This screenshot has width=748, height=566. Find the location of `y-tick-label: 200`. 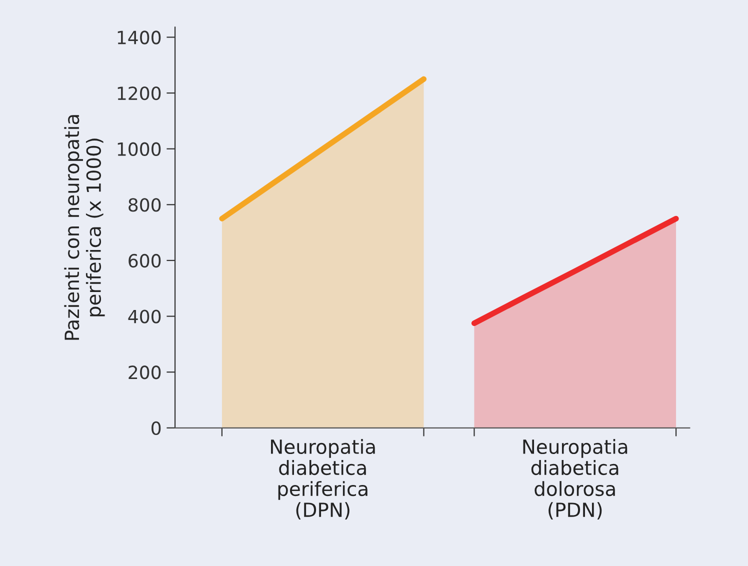

y-tick-label: 200 is located at coordinates (144, 373).